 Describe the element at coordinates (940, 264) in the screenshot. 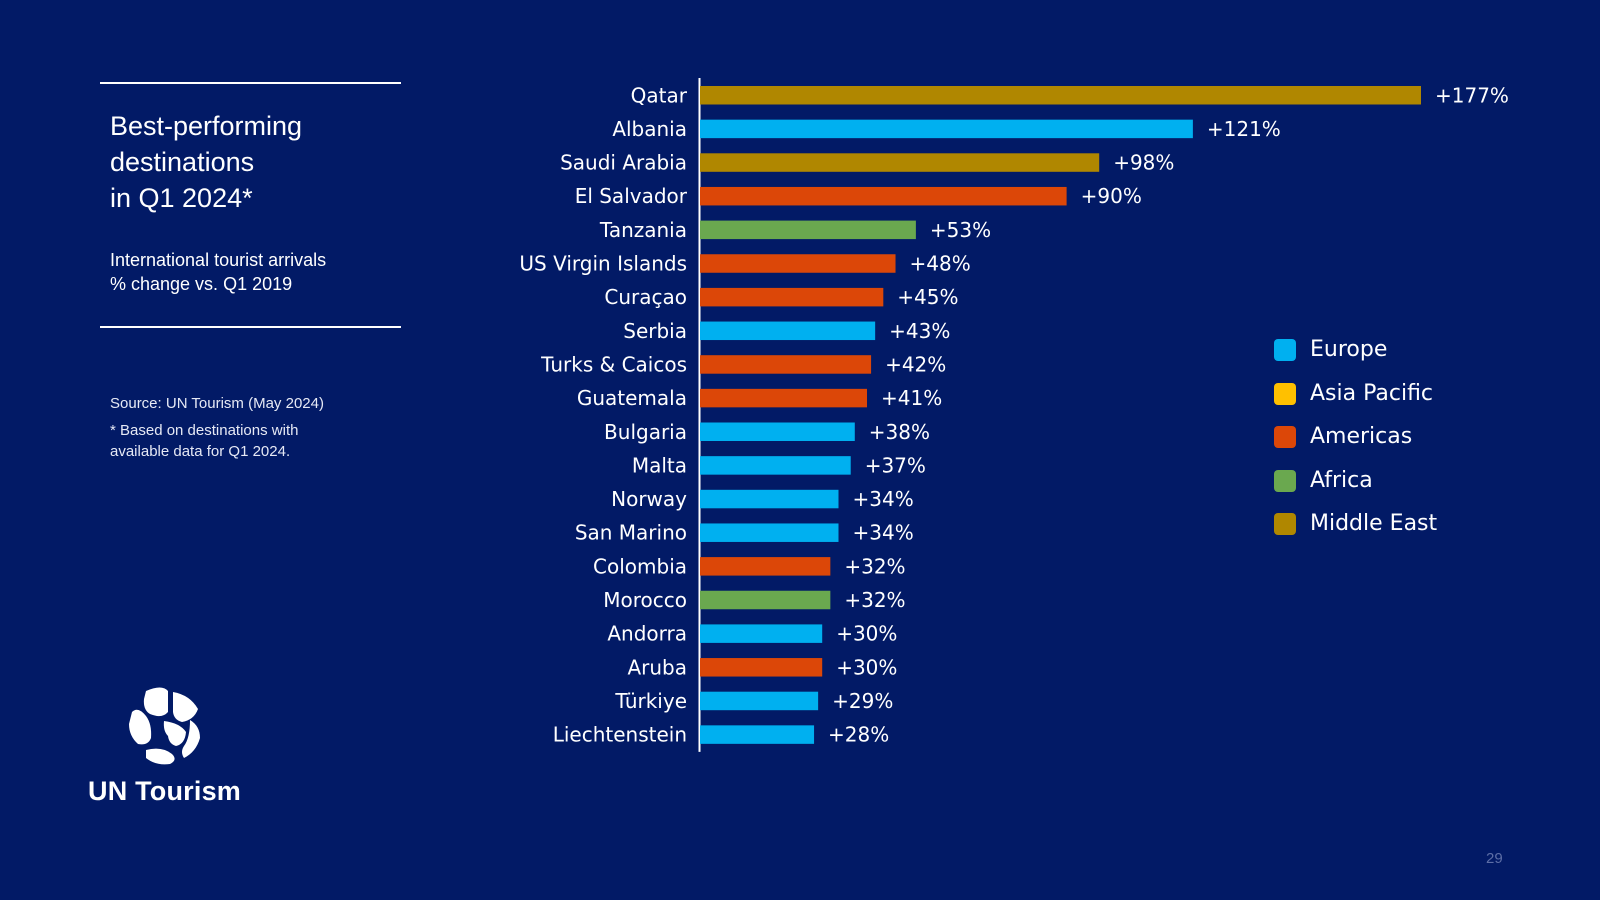

I see `value-label: +48%` at that location.